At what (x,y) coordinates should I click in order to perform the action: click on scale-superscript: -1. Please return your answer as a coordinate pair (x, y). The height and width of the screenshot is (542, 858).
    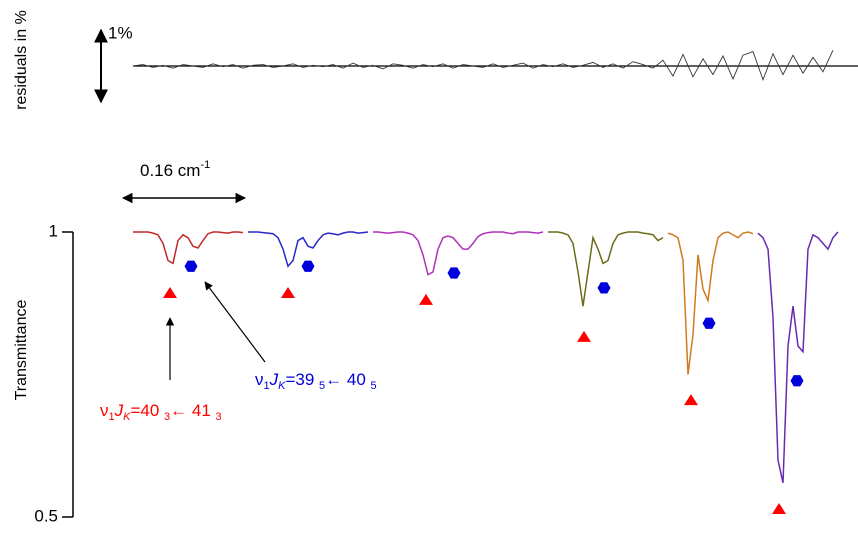
    Looking at the image, I should click on (205, 165).